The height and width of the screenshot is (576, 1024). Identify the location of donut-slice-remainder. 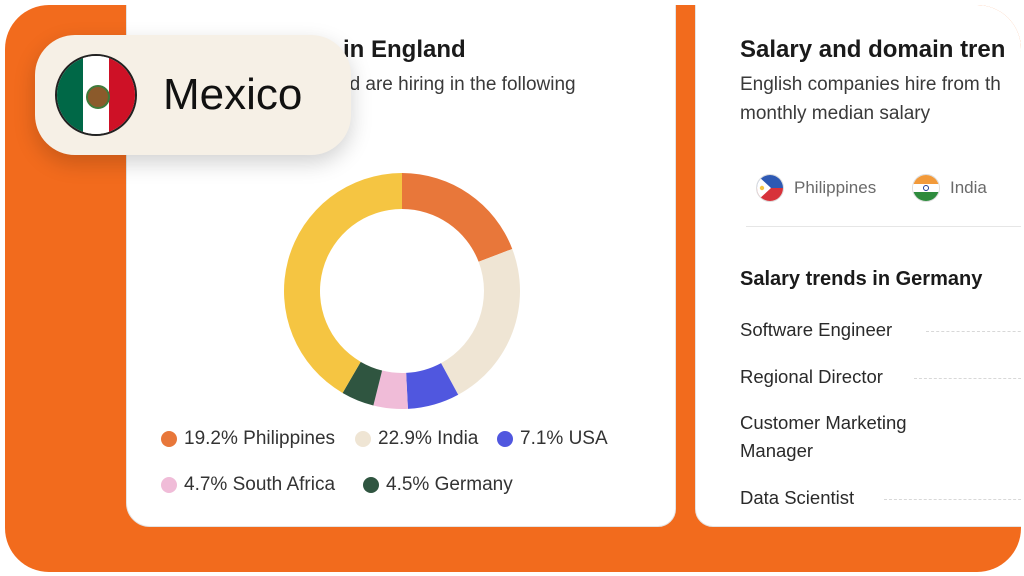
(343, 283).